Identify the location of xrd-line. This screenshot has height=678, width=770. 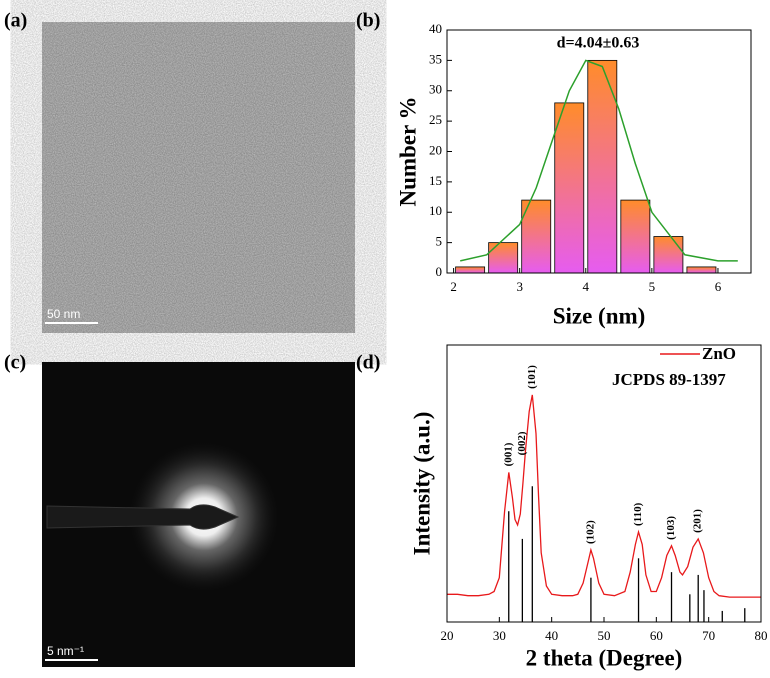
(604, 496).